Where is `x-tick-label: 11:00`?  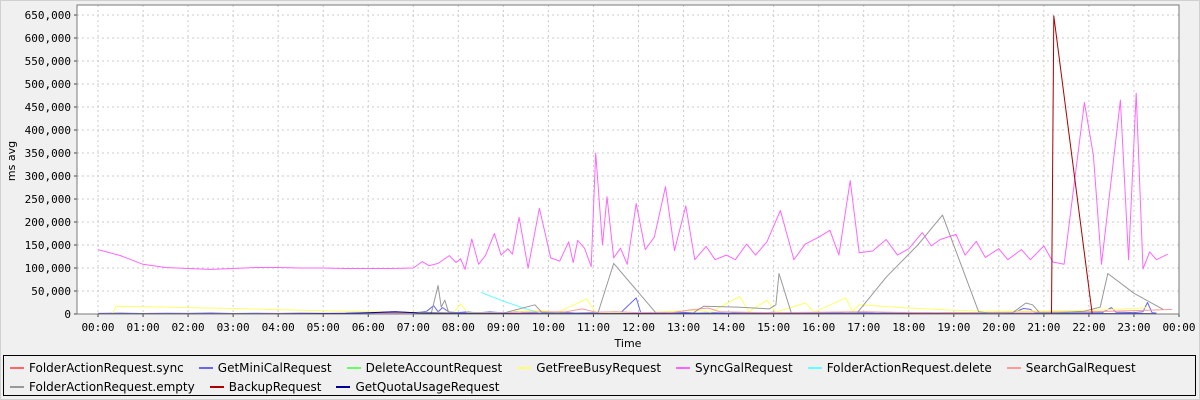
x-tick-label: 11:00 is located at coordinates (593, 327).